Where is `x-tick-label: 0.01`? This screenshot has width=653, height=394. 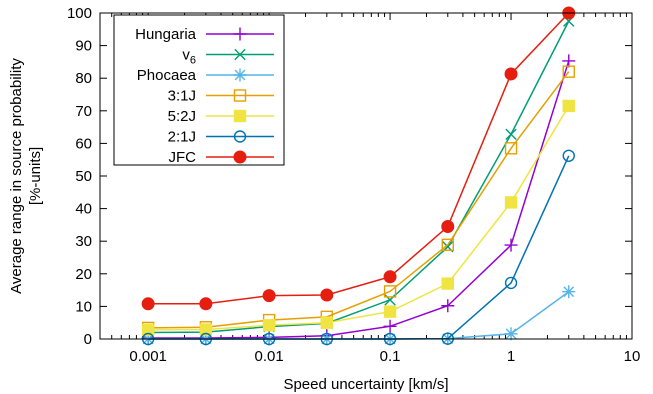 x-tick-label: 0.01 is located at coordinates (269, 356).